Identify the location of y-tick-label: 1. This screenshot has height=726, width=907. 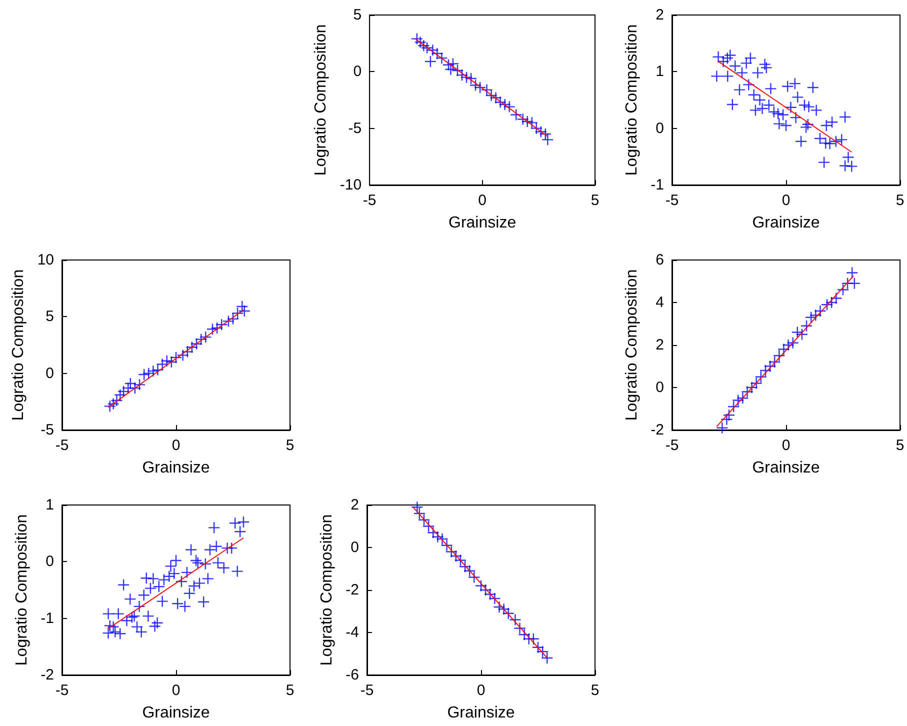
(50, 505).